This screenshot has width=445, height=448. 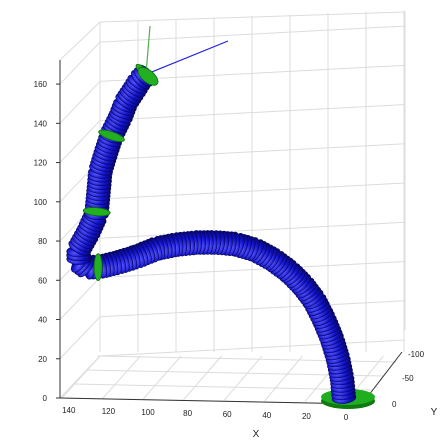 What do you see at coordinates (69, 410) in the screenshot?
I see `x-tick-label: 140` at bounding box center [69, 410].